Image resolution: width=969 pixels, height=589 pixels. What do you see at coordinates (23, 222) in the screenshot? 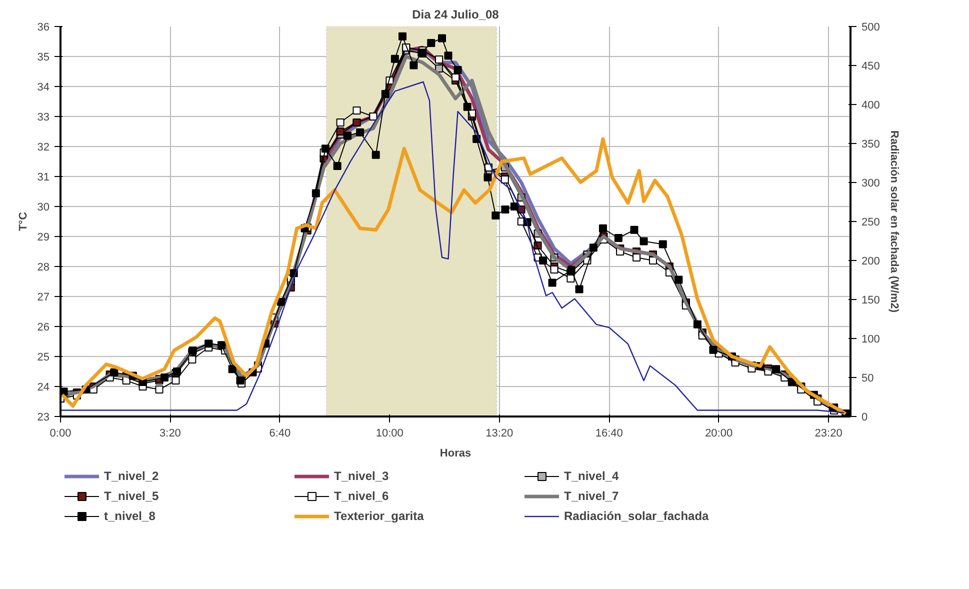
I see `y-axis-title: T°C` at bounding box center [23, 222].